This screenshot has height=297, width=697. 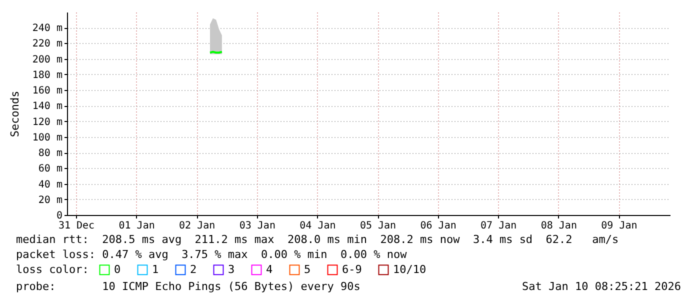 What do you see at coordinates (188, 287) in the screenshot?
I see `text: probe: 10 ICMP Echo Pings (56 Bytes) every 90s` at bounding box center [188, 287].